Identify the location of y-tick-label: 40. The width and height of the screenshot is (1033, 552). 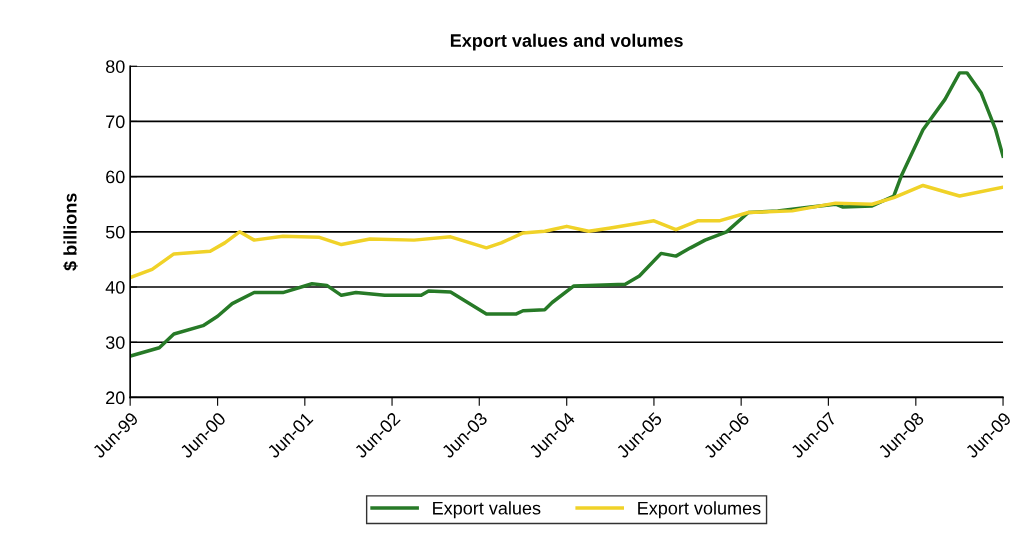
(115, 287).